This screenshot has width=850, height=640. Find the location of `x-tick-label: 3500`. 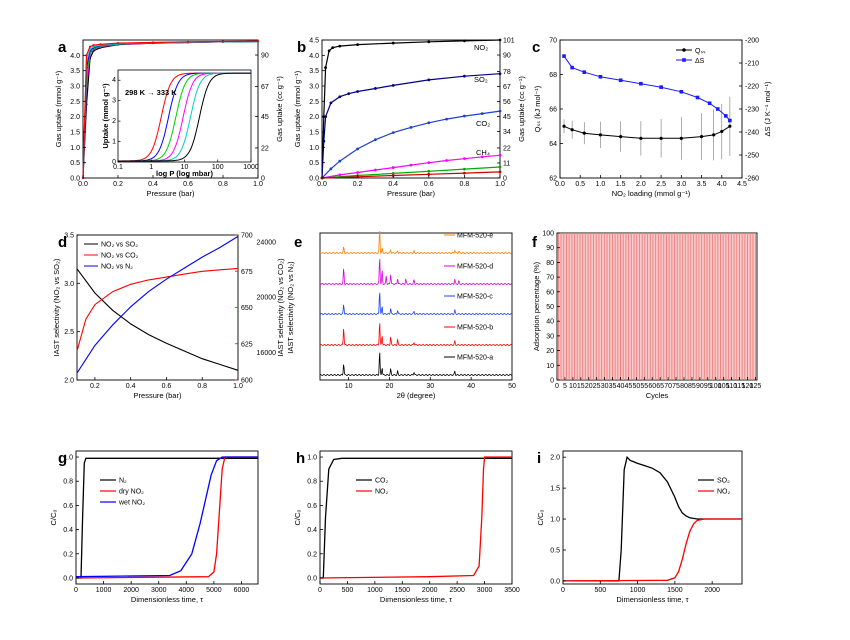

x-tick-label: 3500 is located at coordinates (512, 590).